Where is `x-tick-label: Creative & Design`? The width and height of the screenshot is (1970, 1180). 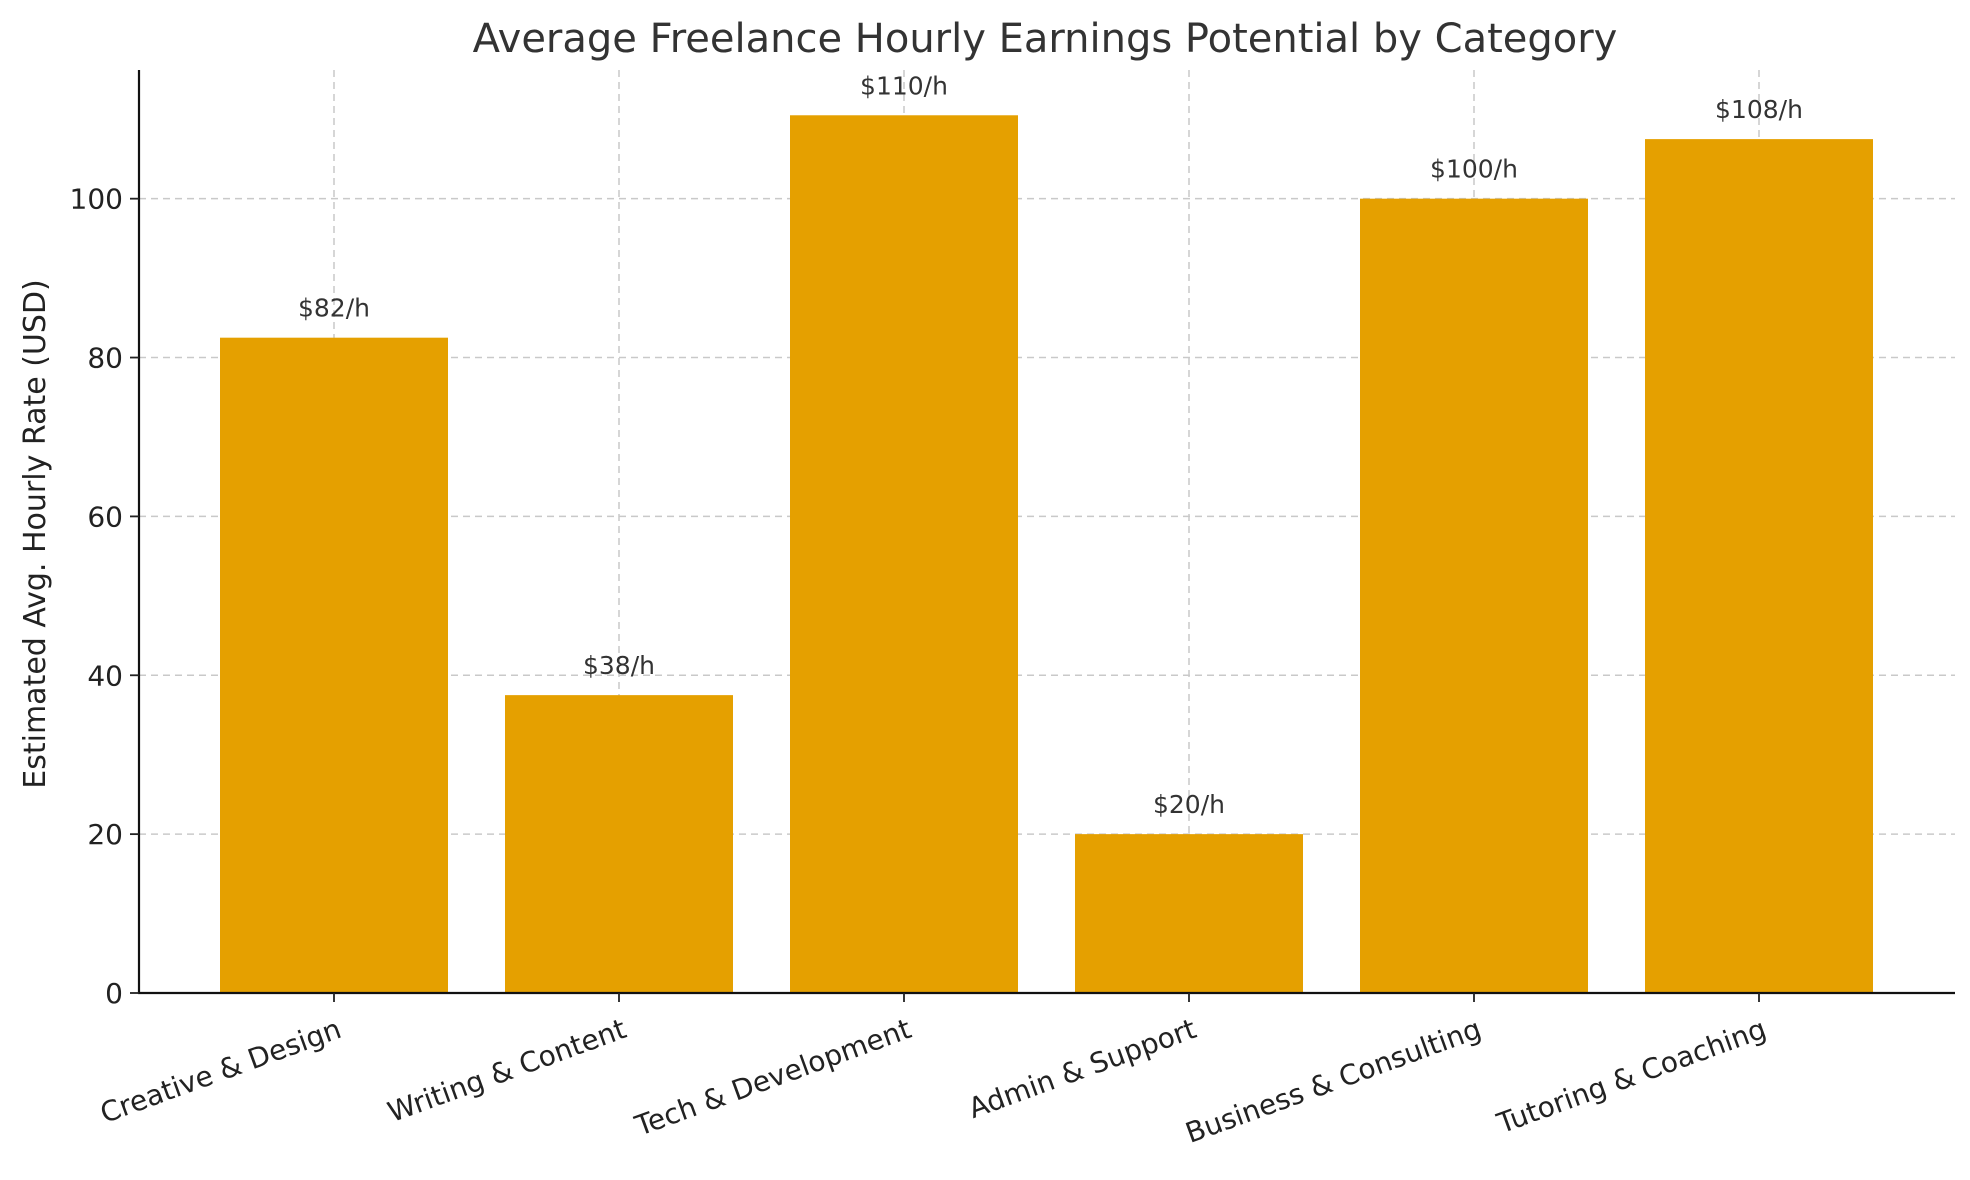
x-tick-label: Creative & Design is located at coordinates (221, 1071).